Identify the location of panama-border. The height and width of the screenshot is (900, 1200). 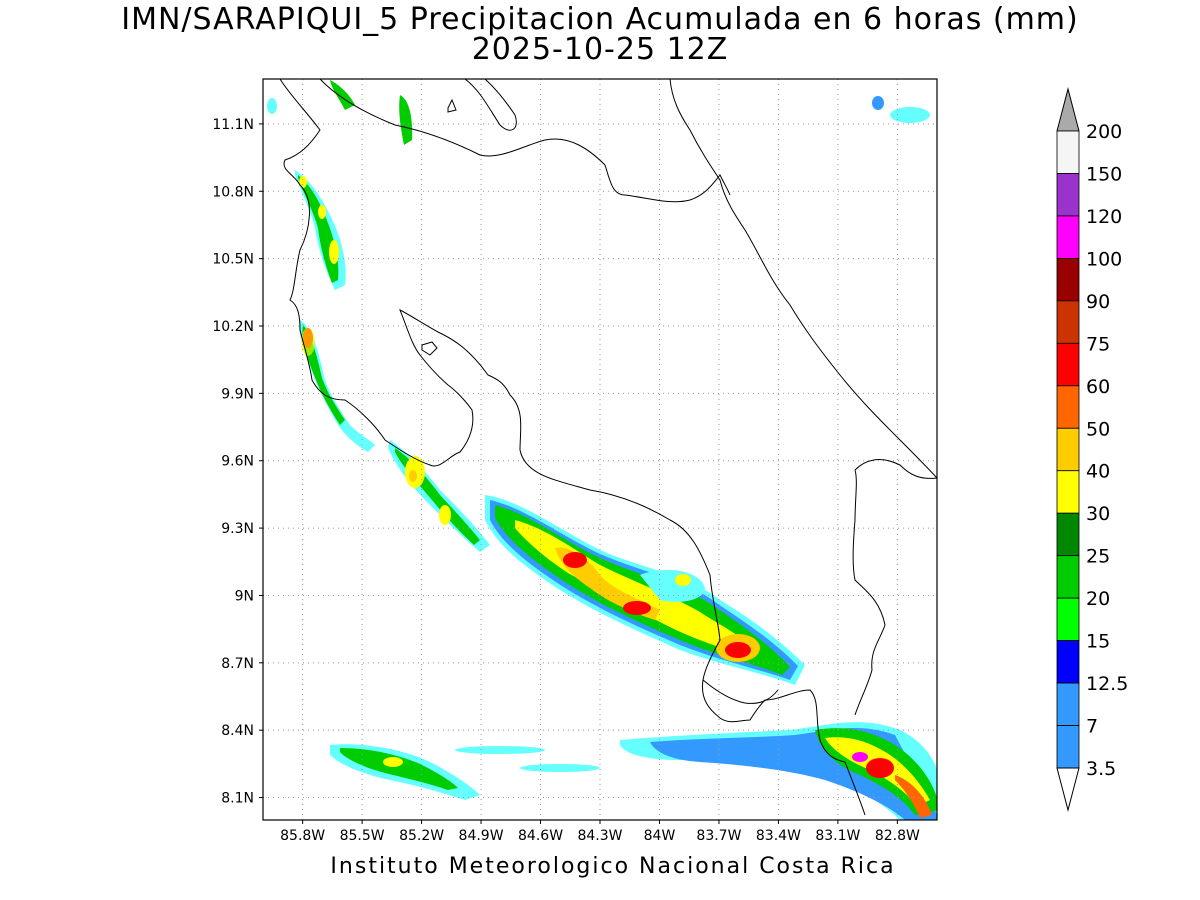
(869, 592).